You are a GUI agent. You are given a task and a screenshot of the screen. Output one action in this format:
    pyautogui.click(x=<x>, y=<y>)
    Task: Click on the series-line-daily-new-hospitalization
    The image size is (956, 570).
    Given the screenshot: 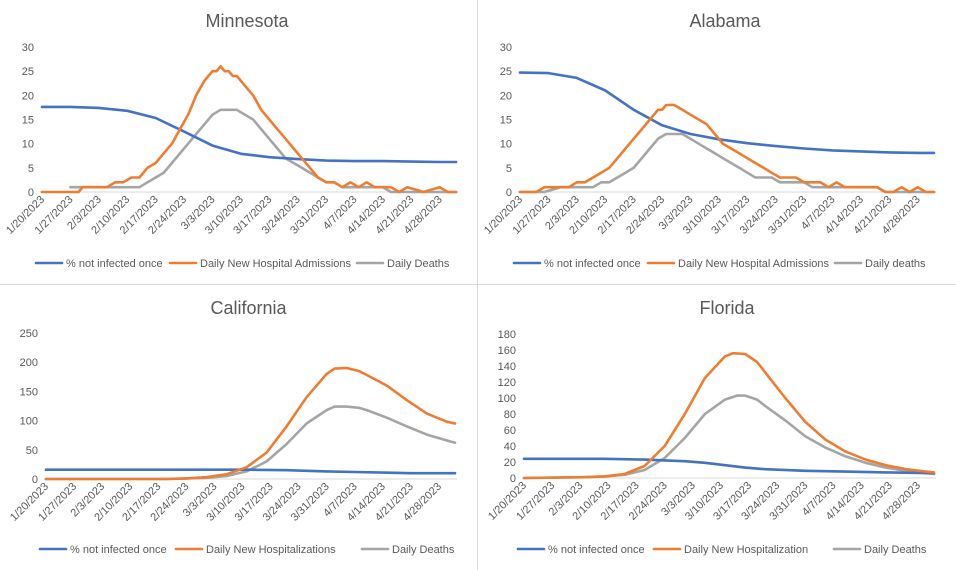 What is the action you would take?
    pyautogui.click(x=729, y=415)
    